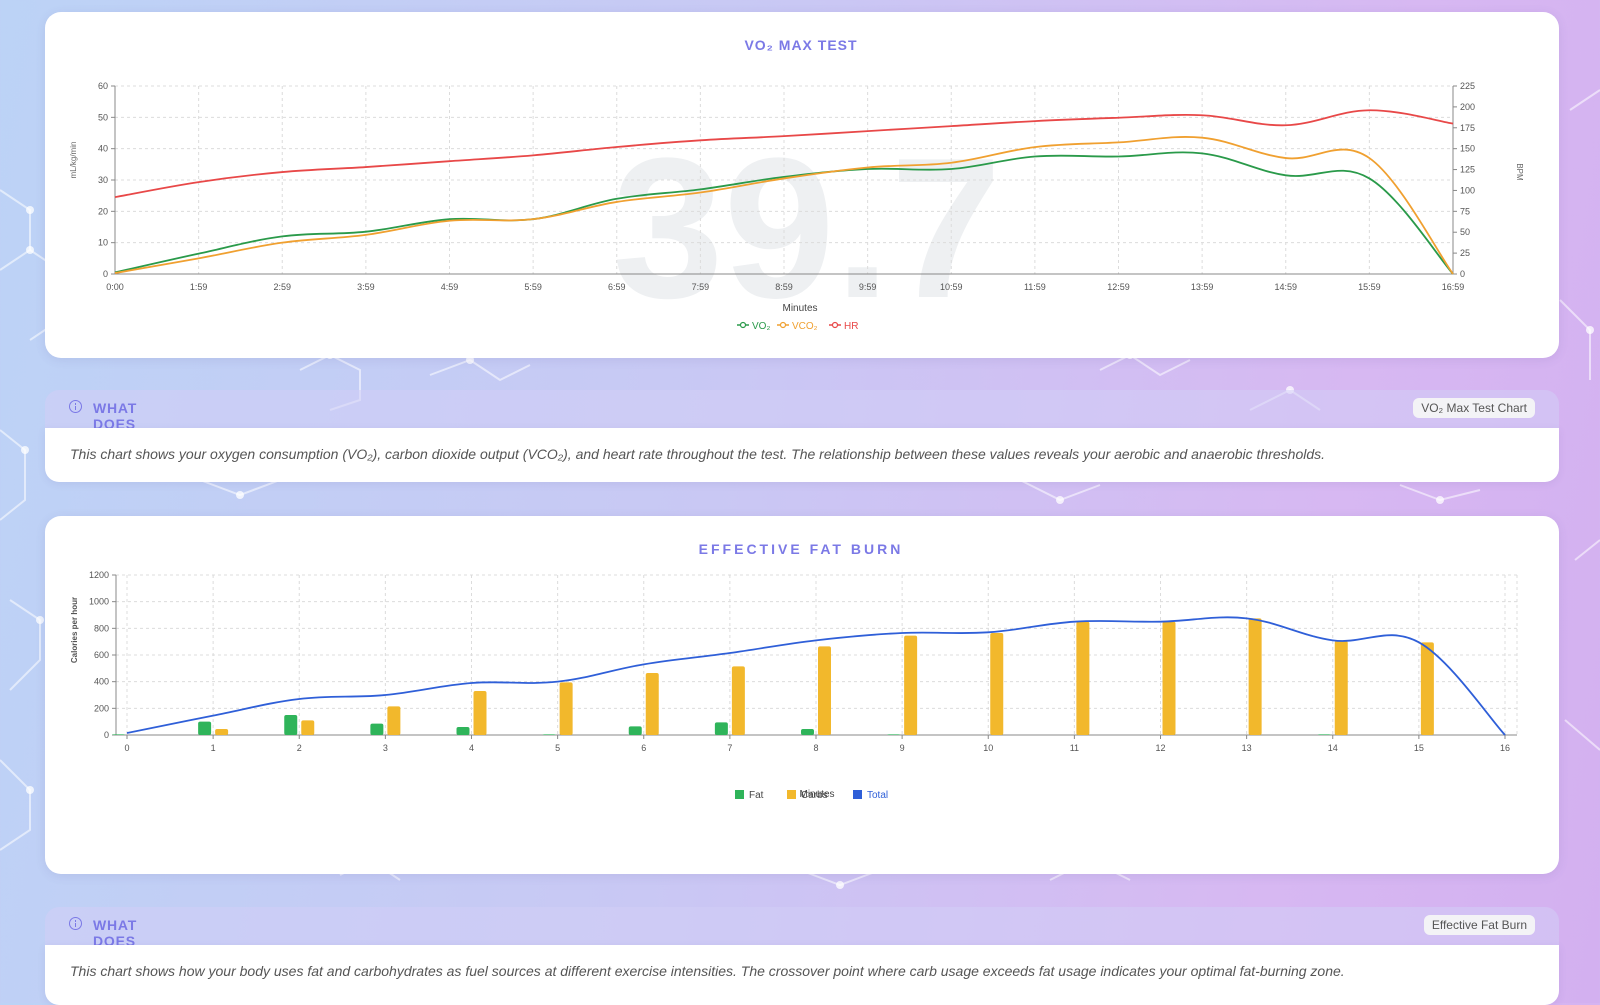  I want to click on vo2-y-tick-label: 60, so click(103, 86).